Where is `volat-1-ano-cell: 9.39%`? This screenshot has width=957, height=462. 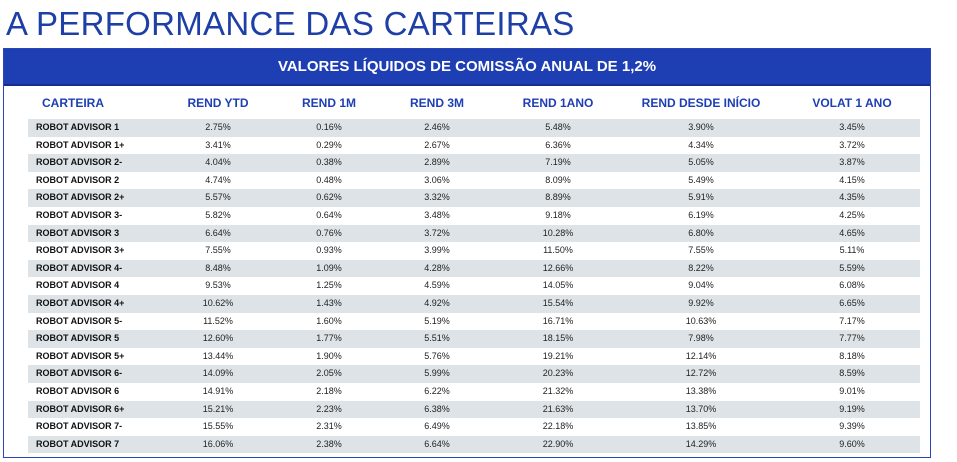
volat-1-ano-cell: 9.39% is located at coordinates (852, 426).